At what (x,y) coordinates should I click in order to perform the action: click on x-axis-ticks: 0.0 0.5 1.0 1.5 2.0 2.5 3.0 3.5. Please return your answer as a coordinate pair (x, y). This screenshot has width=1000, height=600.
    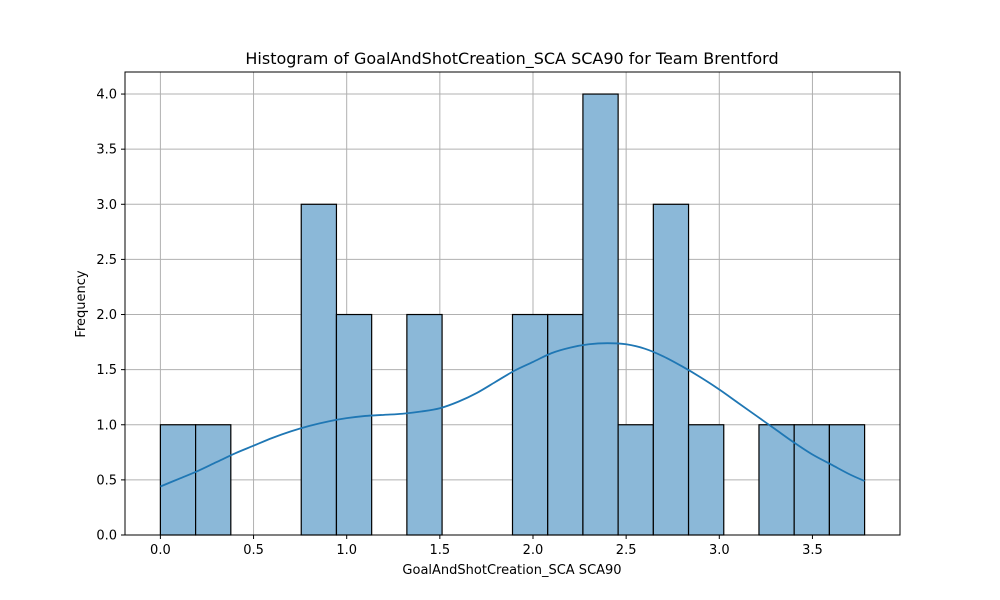
    Looking at the image, I should click on (486, 546).